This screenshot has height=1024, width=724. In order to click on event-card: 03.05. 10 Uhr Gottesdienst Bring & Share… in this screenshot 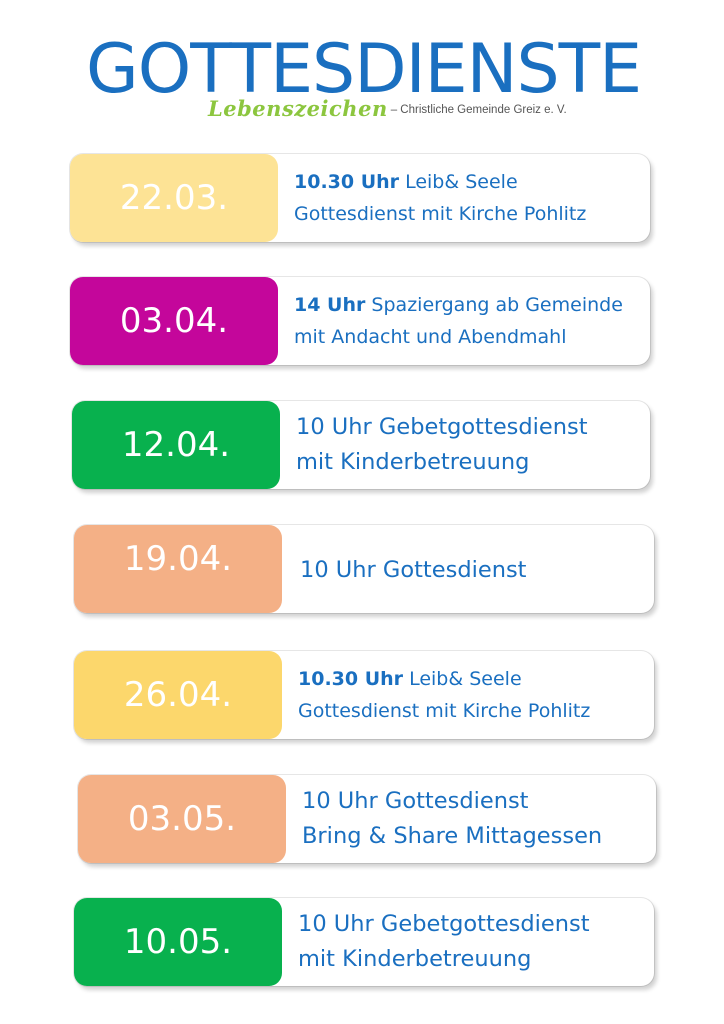, I will do `click(367, 819)`.